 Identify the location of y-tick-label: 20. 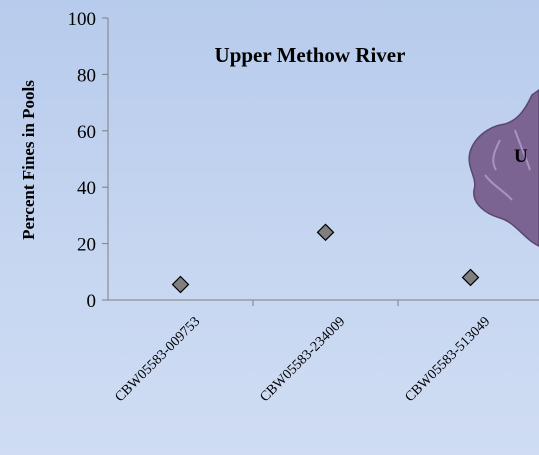
(86, 245).